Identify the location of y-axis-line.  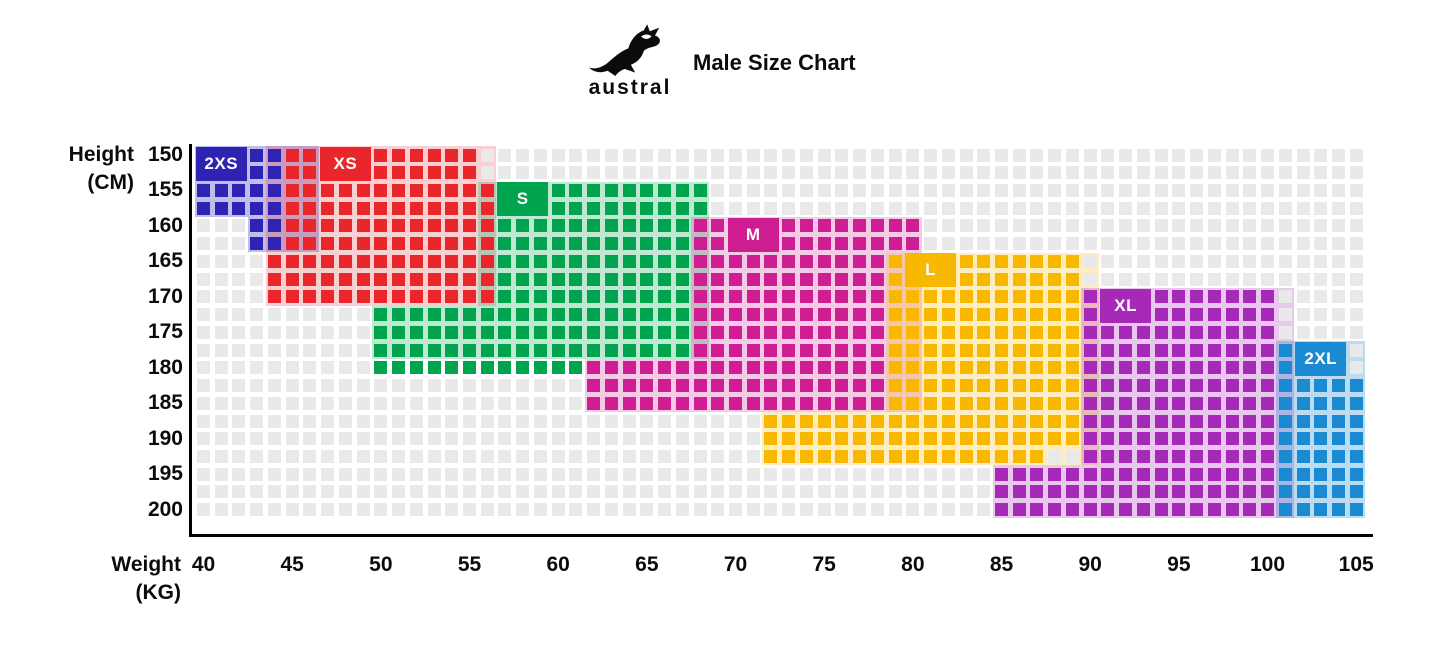
(190, 340).